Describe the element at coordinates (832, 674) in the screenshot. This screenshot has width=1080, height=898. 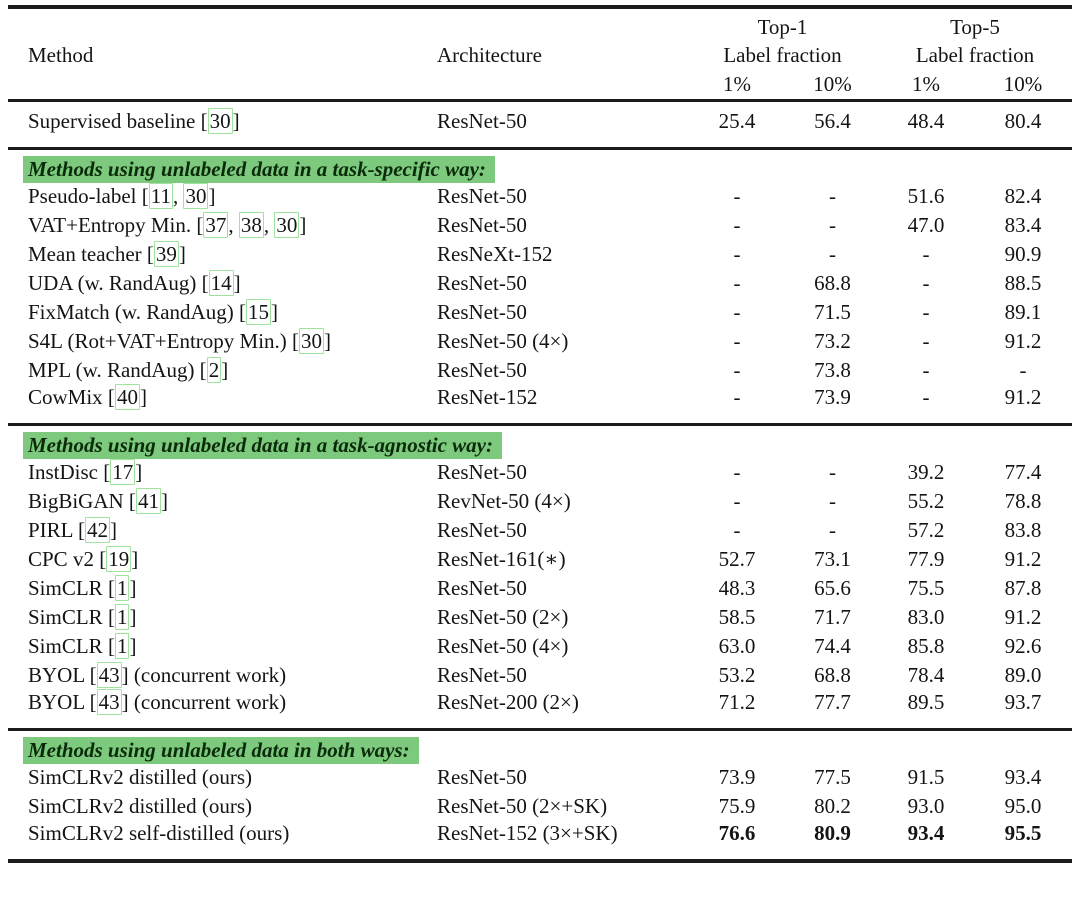
I see `value-cell: 68.8` at that location.